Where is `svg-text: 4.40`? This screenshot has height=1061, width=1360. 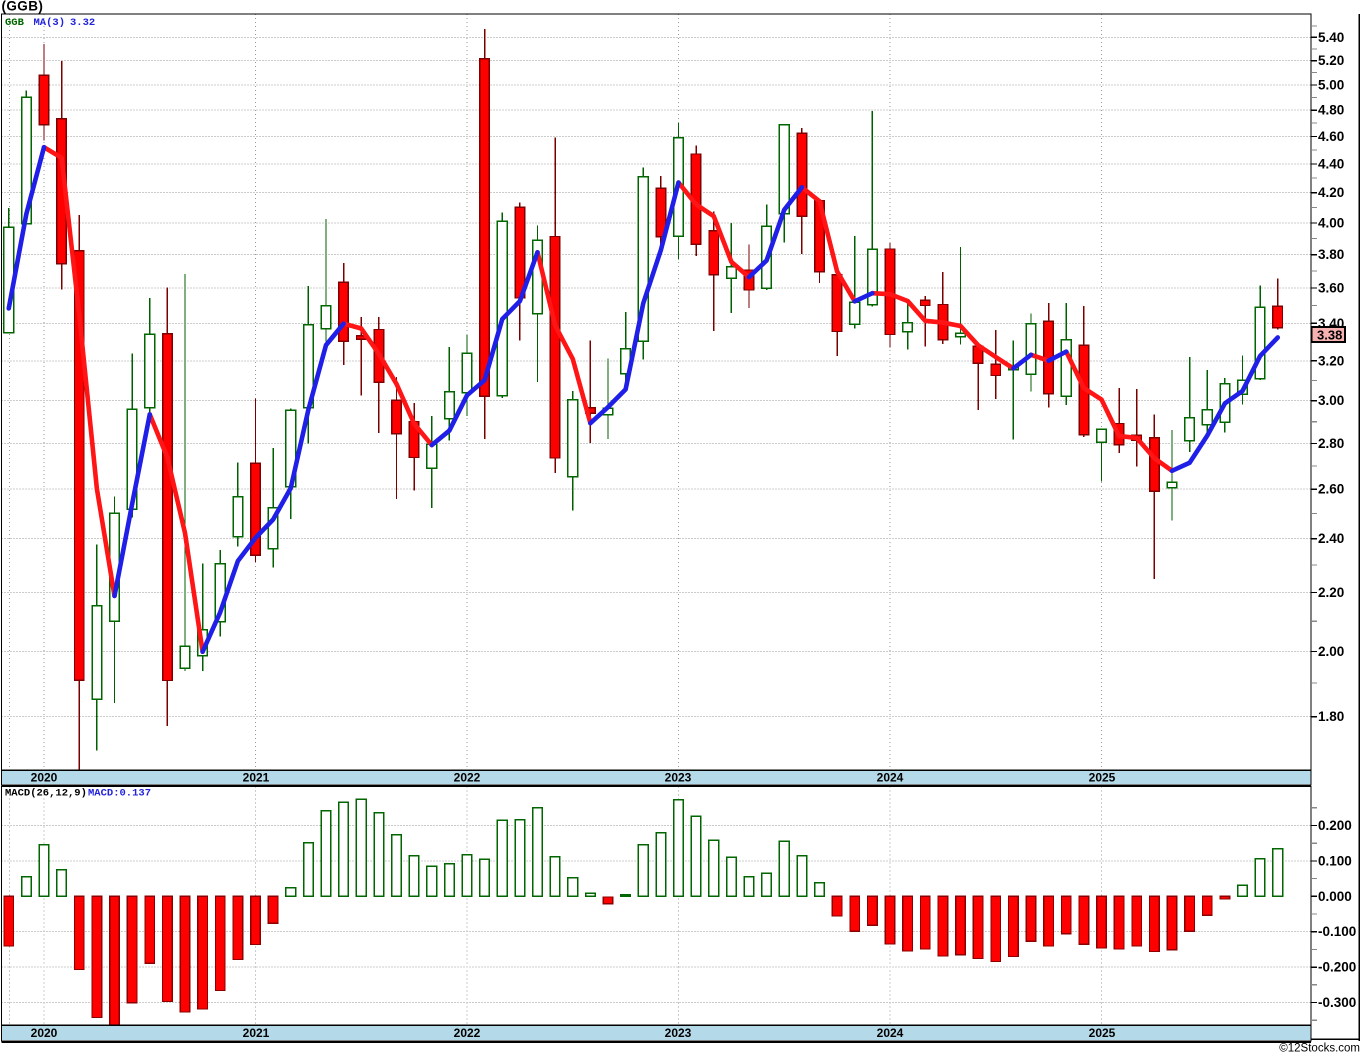
svg-text: 4.40 is located at coordinates (1331, 163).